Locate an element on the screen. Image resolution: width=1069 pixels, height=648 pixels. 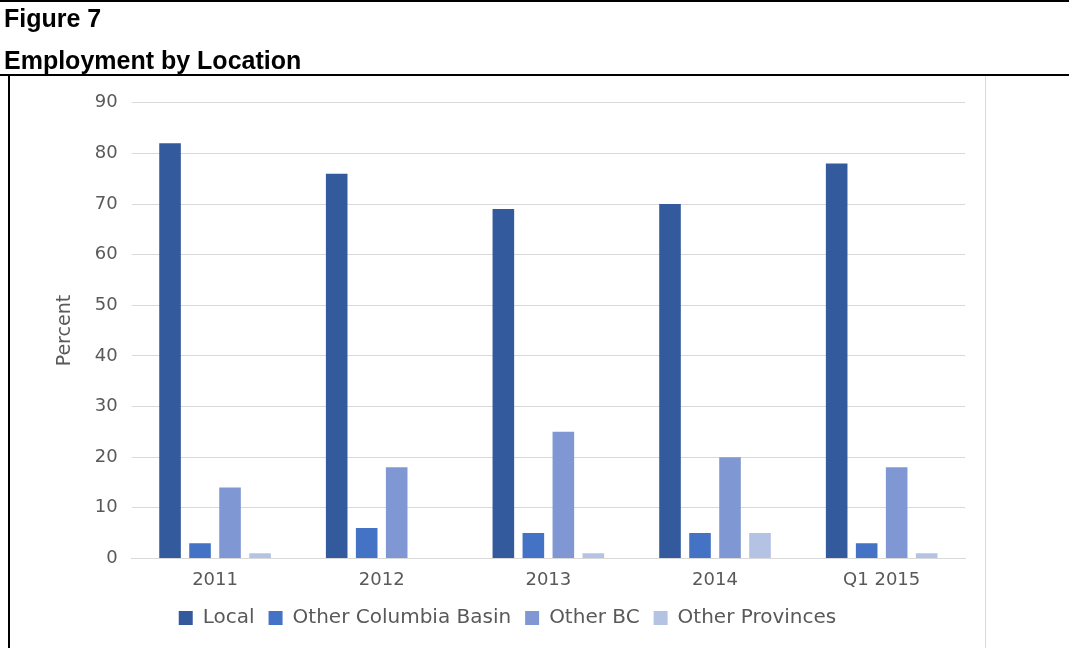
x-tick-label: 2011 is located at coordinates (215, 578).